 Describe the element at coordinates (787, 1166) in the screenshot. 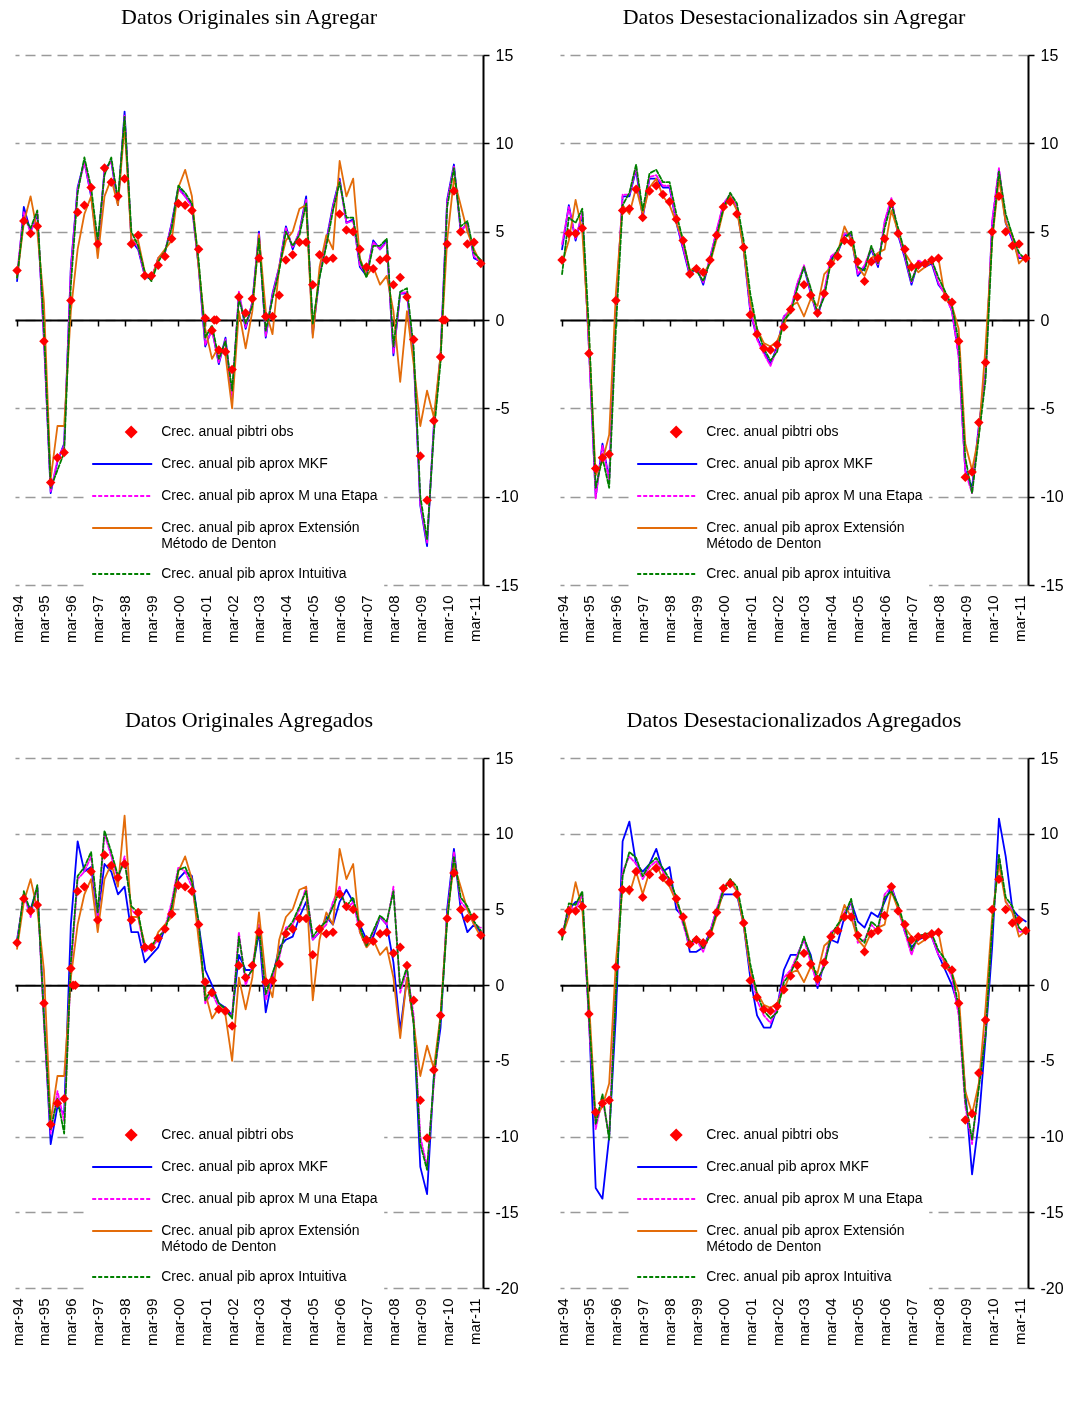

I see `legend-label: Crec.anual pib aprox MKF` at that location.